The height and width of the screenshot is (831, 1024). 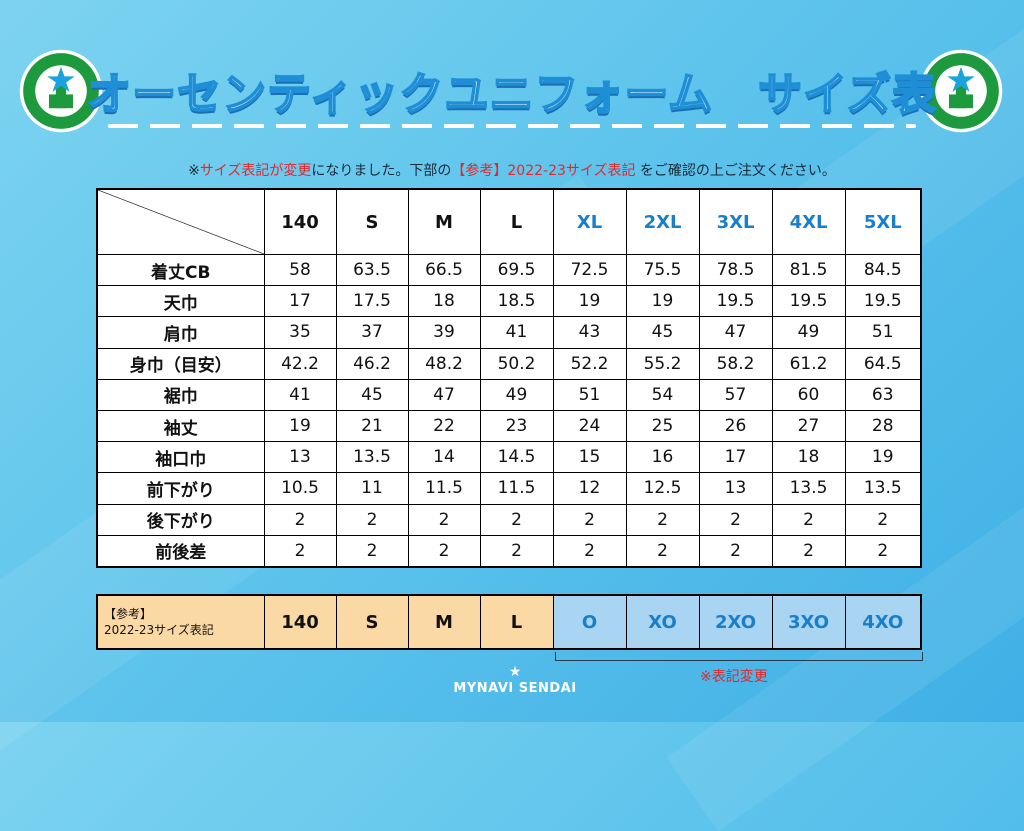 I want to click on measurement-value: 45, so click(x=372, y=394).